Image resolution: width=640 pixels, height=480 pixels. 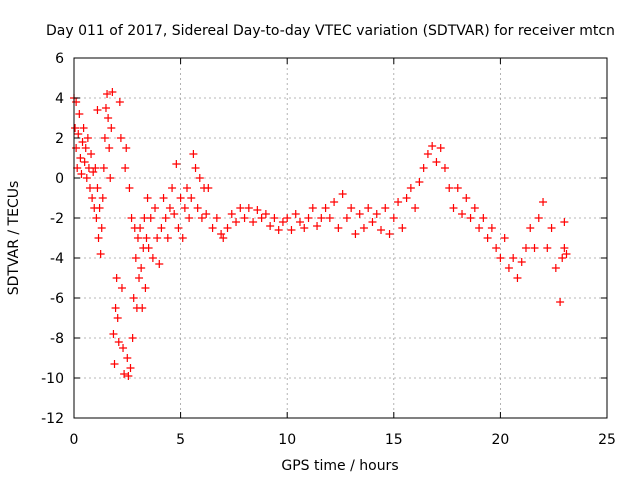 What do you see at coordinates (52, 419) in the screenshot?
I see `y-tick-label: -12` at bounding box center [52, 419].